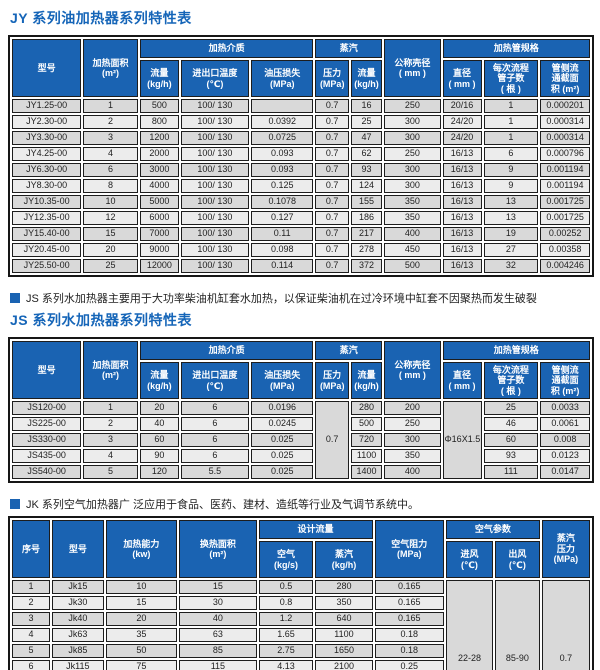  I want to click on table-cell: 0.127, so click(282, 218).